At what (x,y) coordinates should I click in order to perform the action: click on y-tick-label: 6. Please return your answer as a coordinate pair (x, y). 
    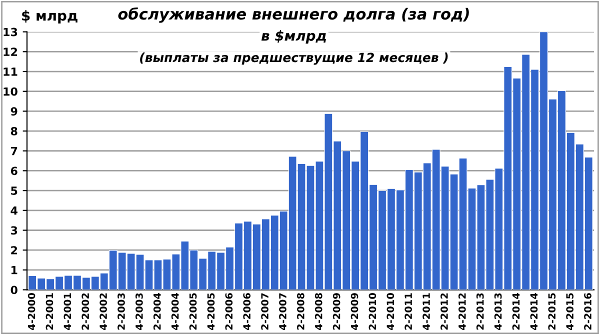
    Looking at the image, I should click on (14, 171).